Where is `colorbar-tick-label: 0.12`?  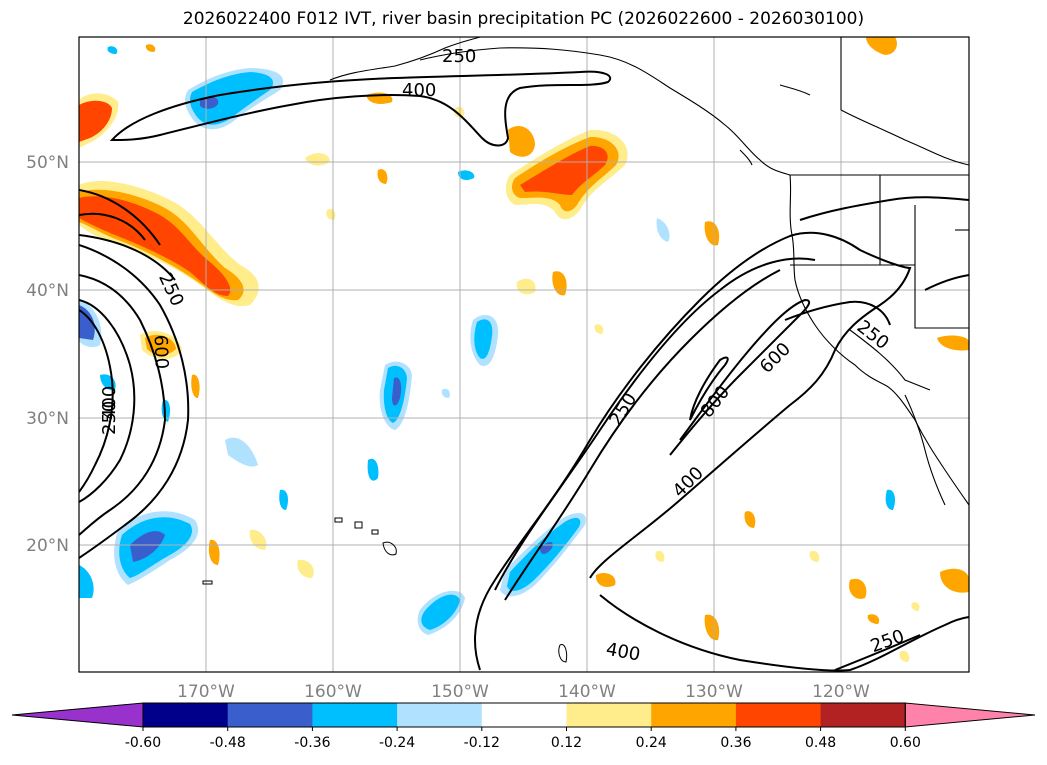
colorbar-tick-label: 0.12 is located at coordinates (566, 743).